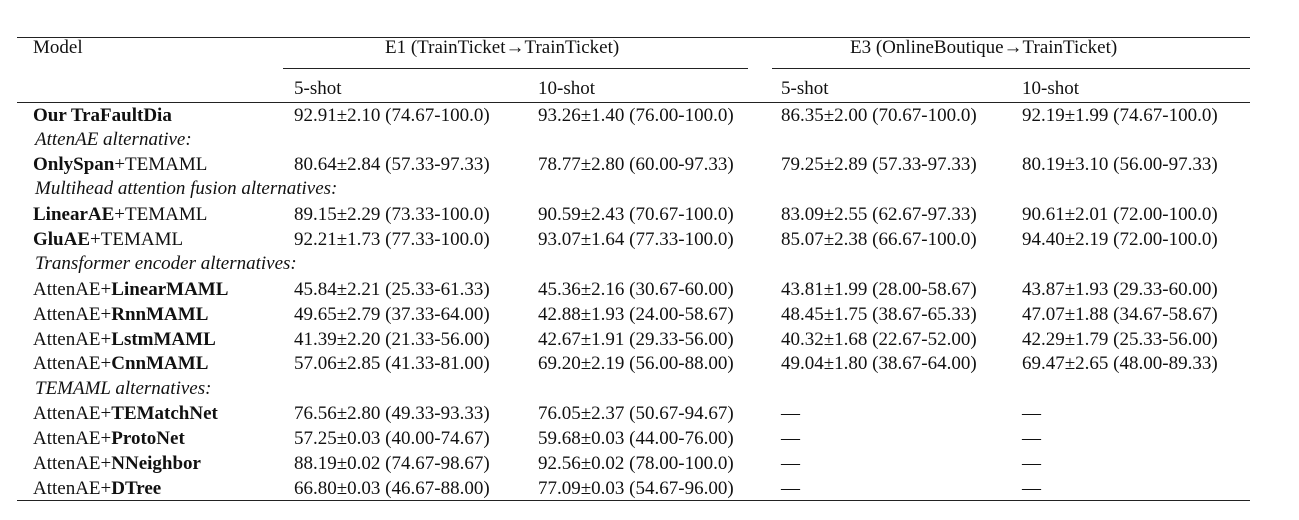 This screenshot has height=520, width=1299. I want to click on model-name: GluAE+TEMAML, so click(108, 240).